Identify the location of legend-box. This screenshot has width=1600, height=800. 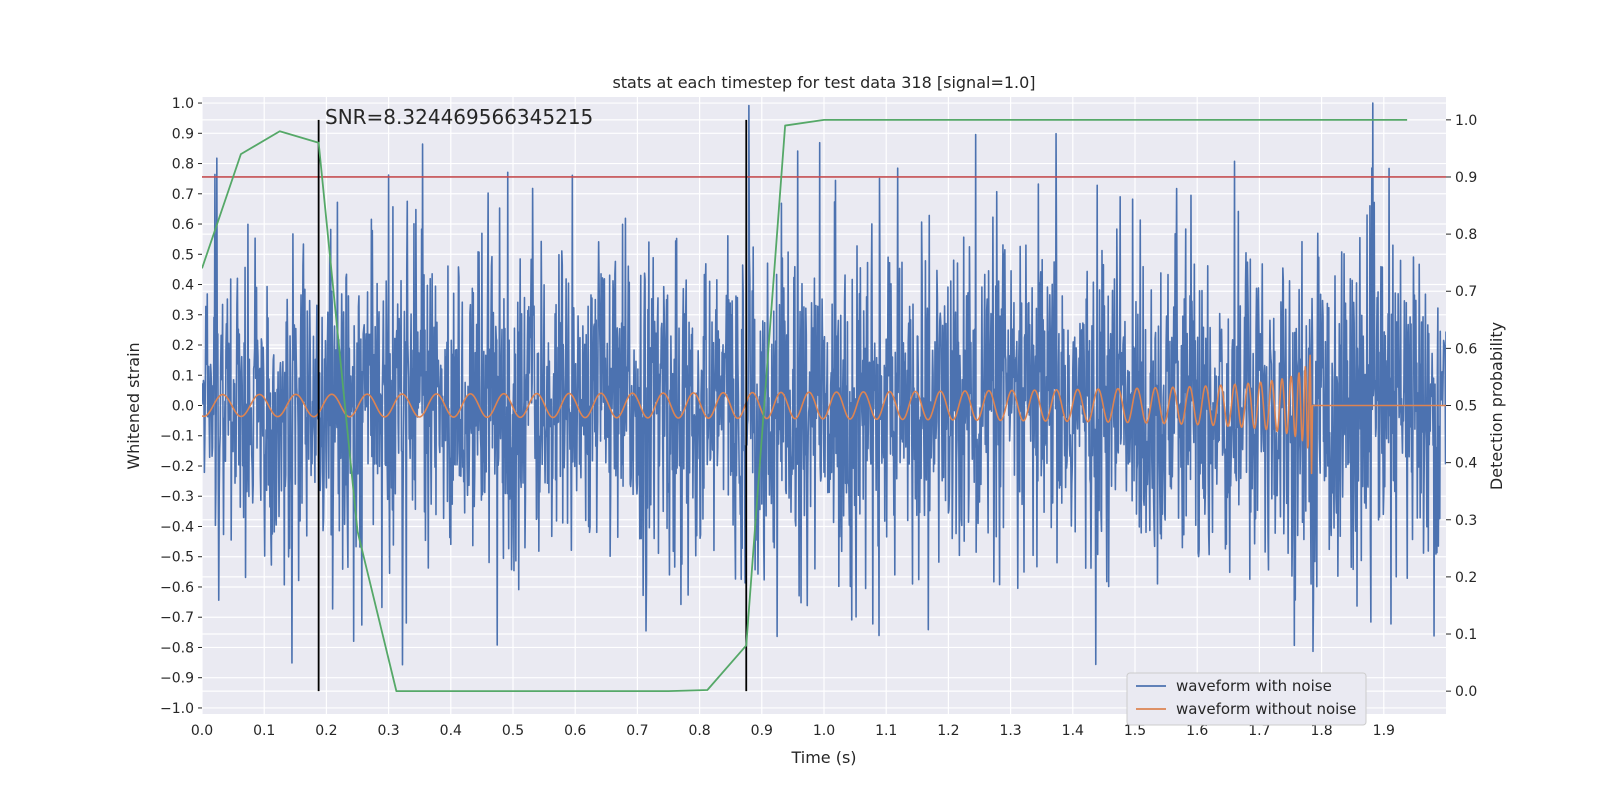
(1246, 699).